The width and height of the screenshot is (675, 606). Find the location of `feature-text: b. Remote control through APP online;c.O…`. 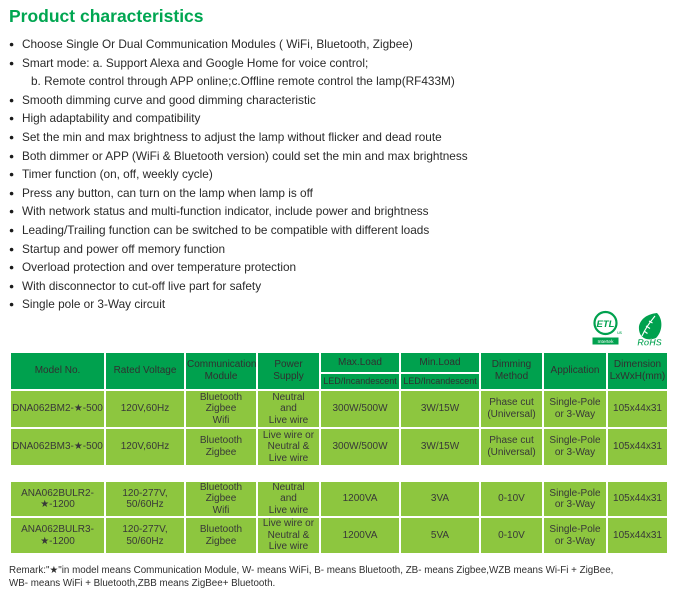

feature-text: b. Remote control through APP online;c.O… is located at coordinates (243, 81).